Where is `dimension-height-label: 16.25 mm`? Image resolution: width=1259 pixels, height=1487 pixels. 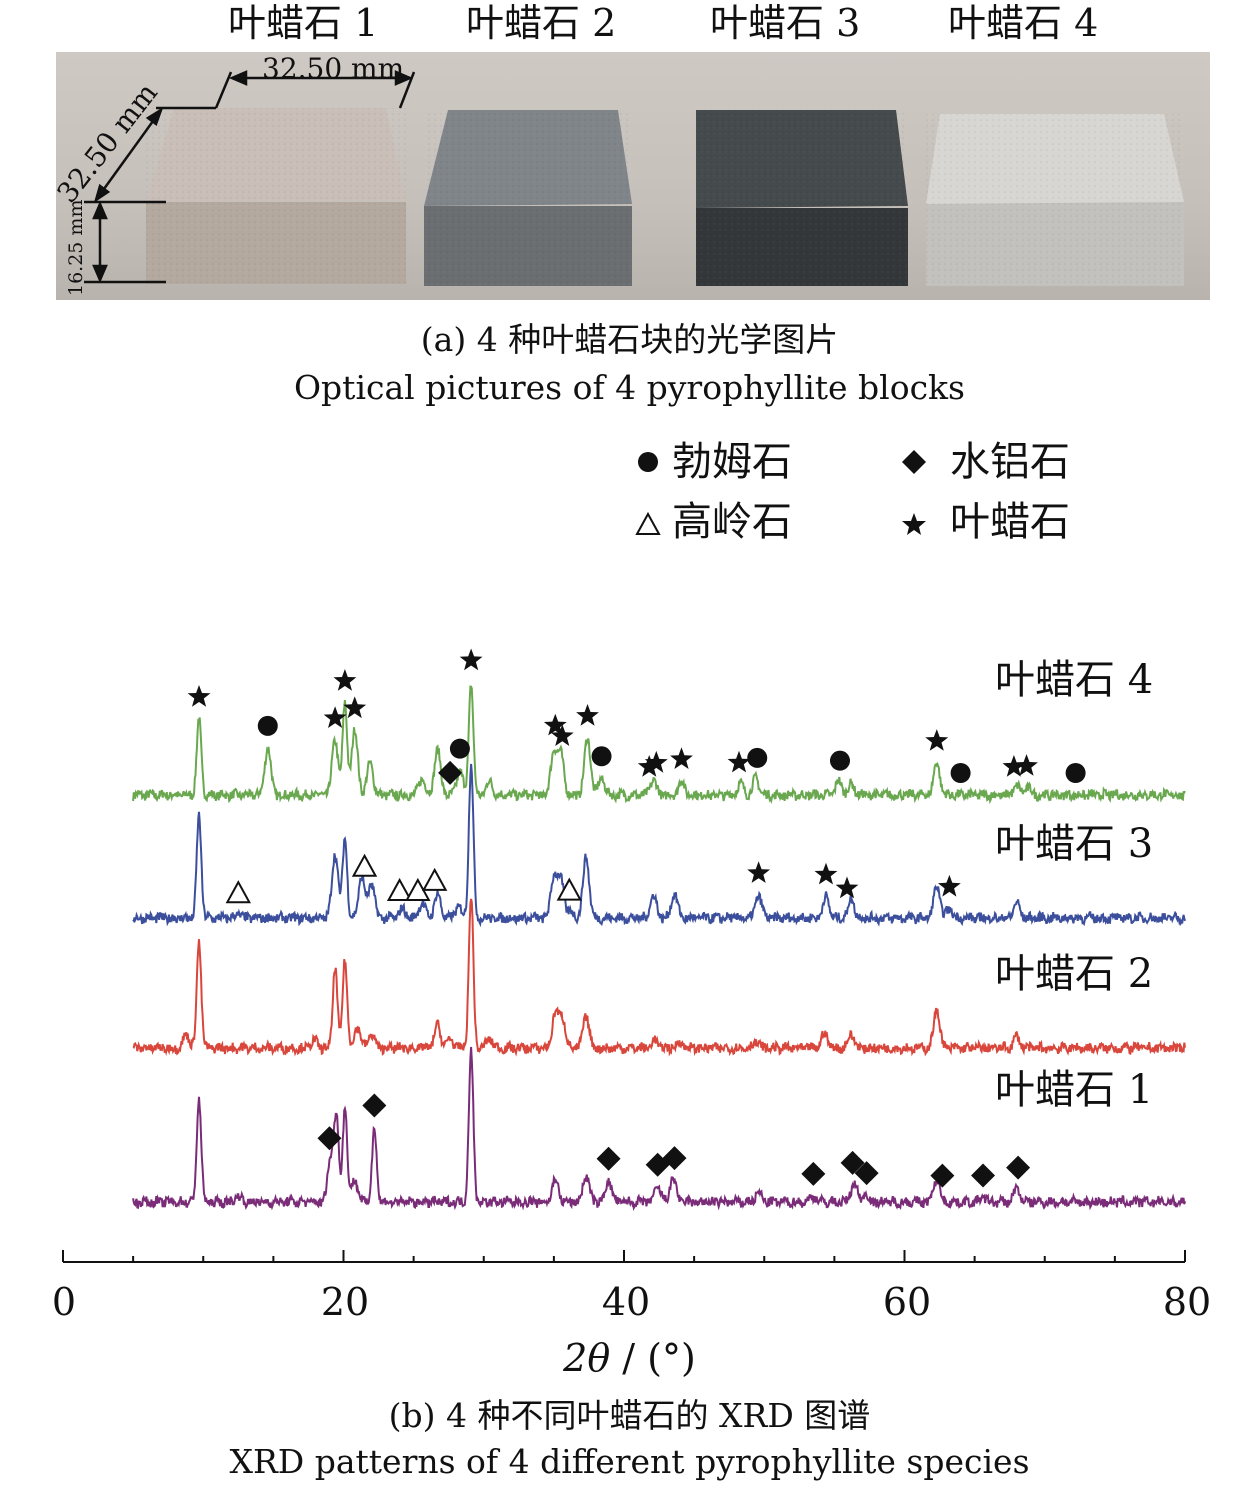 dimension-height-label: 16.25 mm is located at coordinates (76, 247).